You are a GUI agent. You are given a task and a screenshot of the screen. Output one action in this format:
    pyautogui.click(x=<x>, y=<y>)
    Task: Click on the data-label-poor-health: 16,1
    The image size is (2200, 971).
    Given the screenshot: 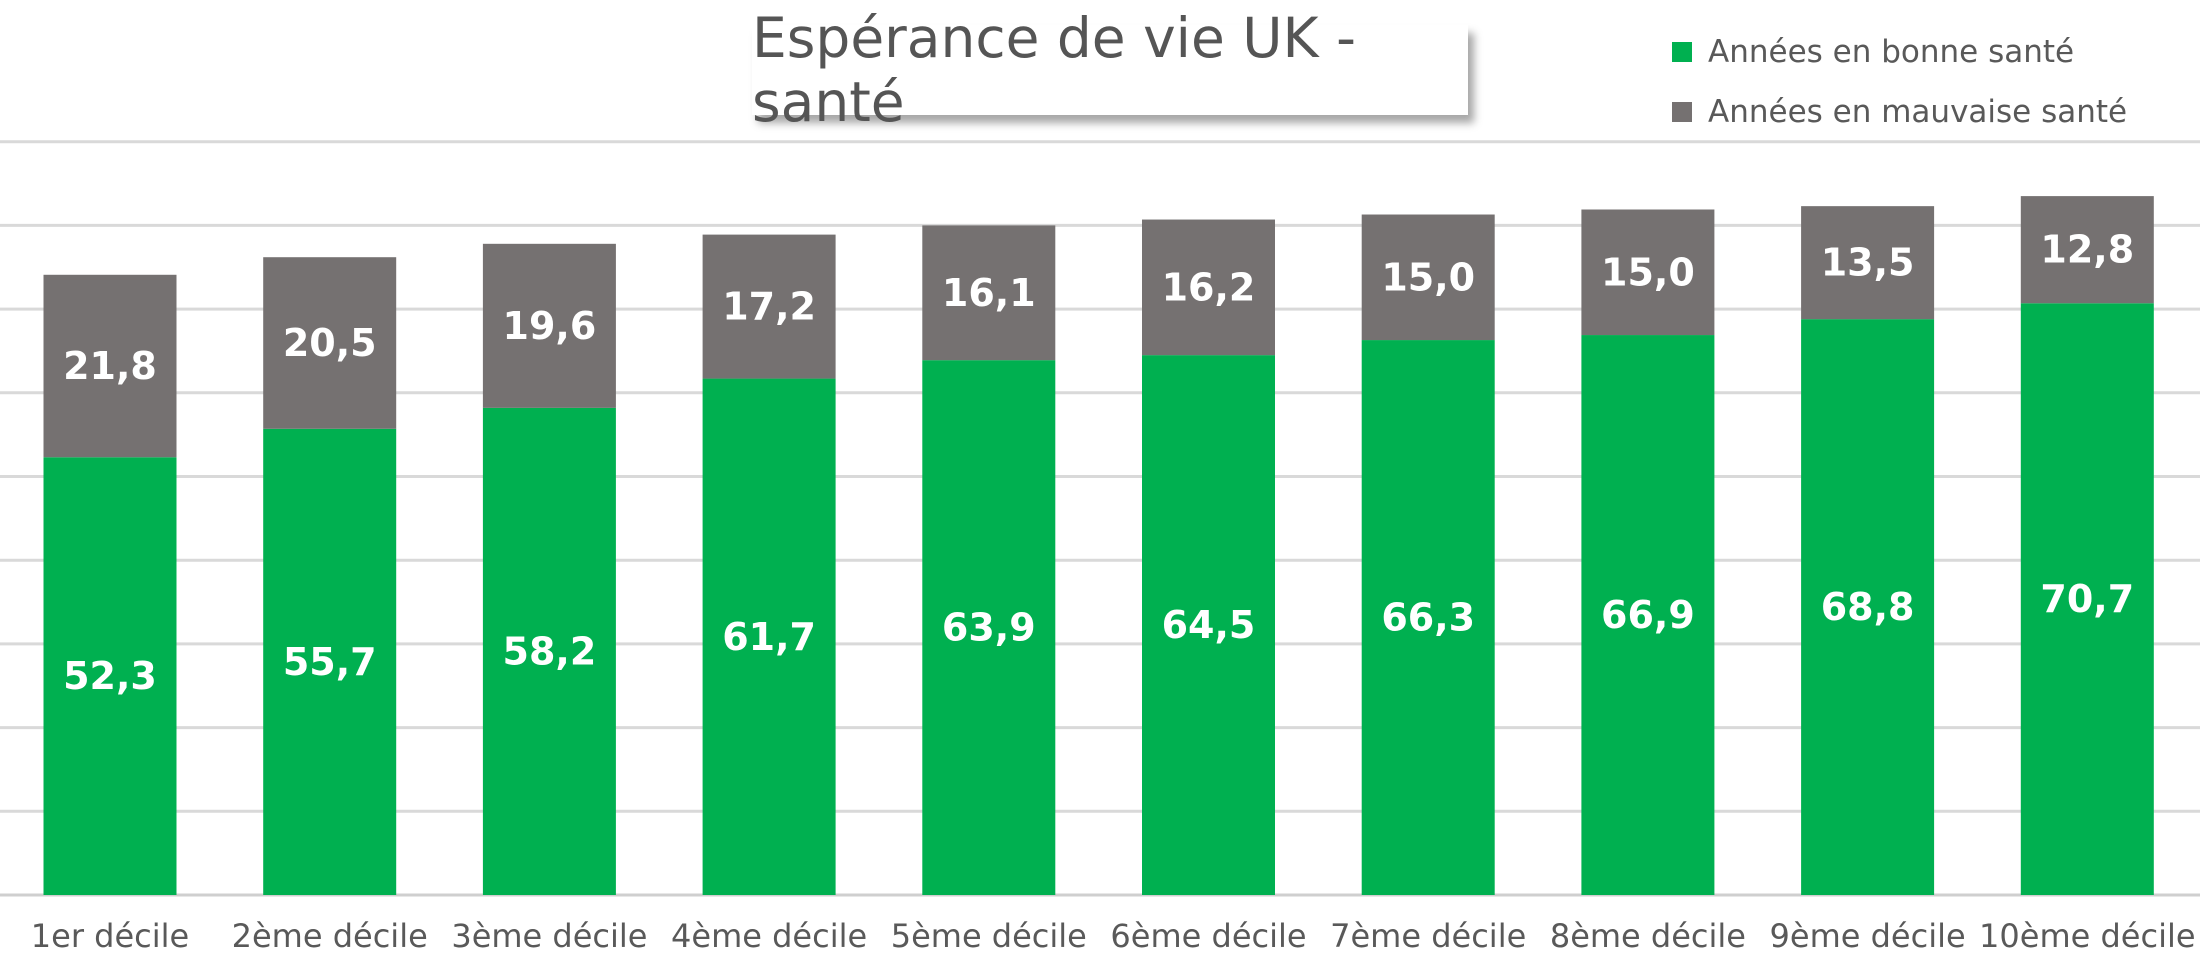 What is the action you would take?
    pyautogui.click(x=989, y=293)
    